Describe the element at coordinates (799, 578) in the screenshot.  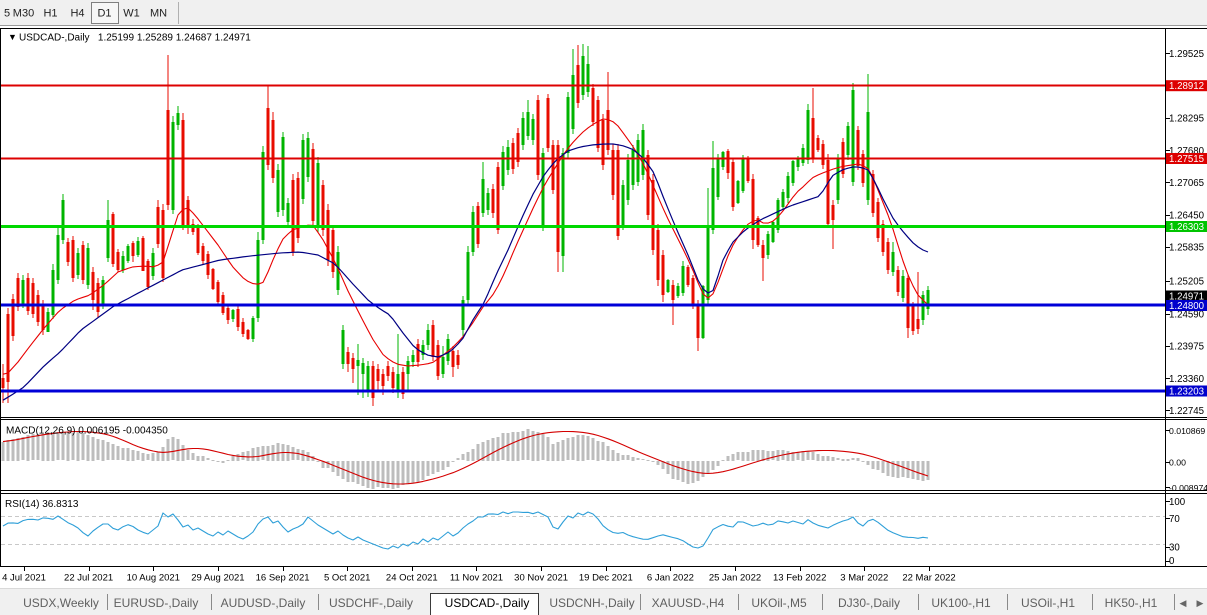
I see `svg-text: 13 Feb 2022` at that location.